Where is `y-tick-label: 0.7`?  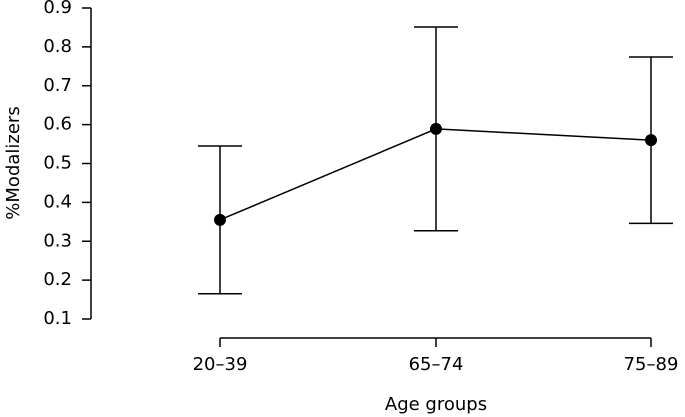
y-tick-label: 0.7 is located at coordinates (57, 85).